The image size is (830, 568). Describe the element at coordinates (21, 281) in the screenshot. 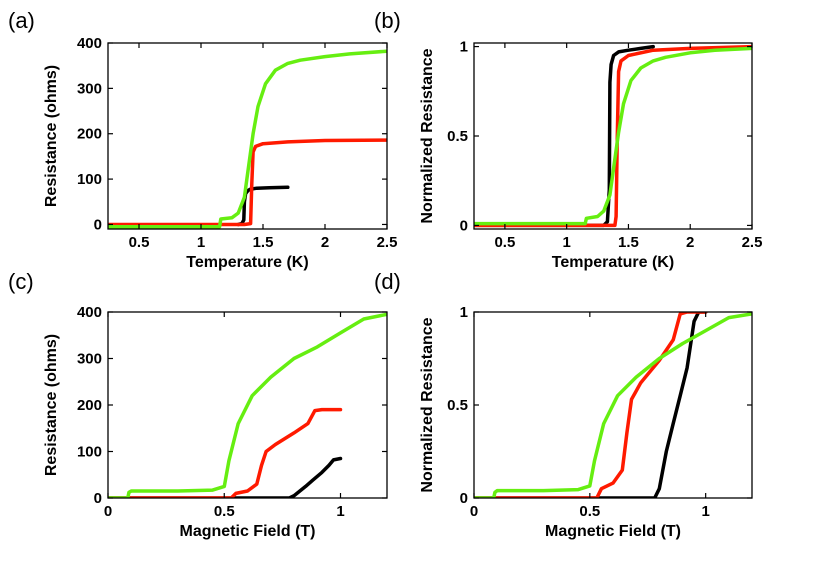

I see `panel-label: (c)` at that location.